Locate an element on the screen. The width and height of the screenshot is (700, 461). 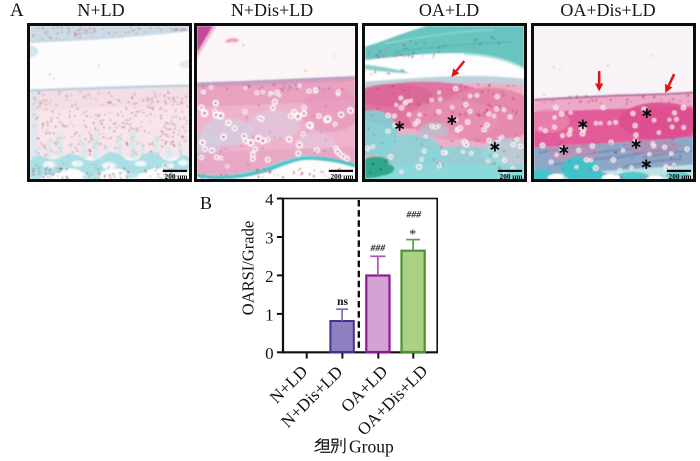
svg-text: 1 is located at coordinates (269, 315).